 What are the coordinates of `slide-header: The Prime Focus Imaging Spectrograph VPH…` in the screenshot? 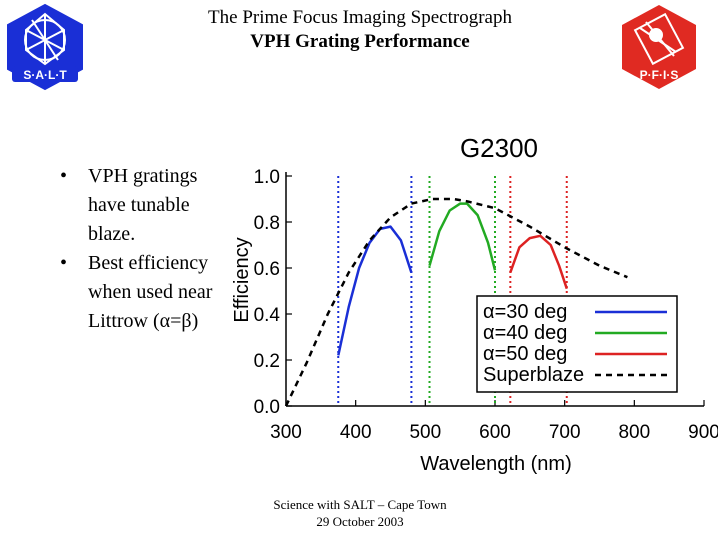 It's located at (360, 30).